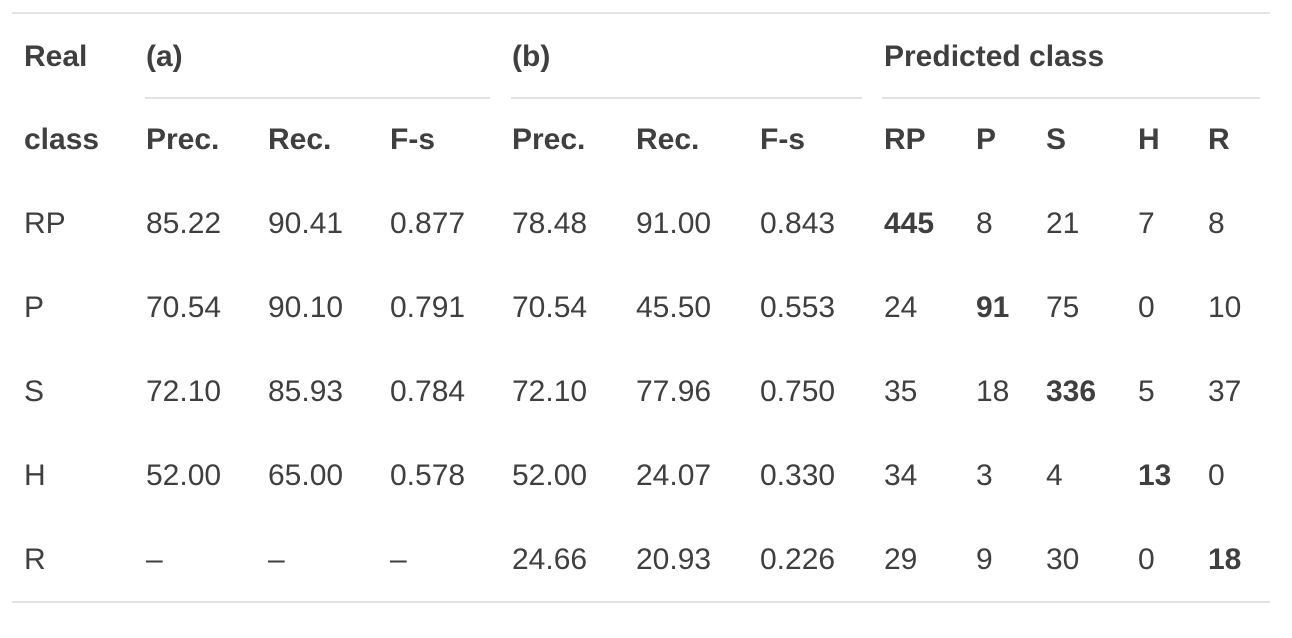 This screenshot has width=1292, height=638. What do you see at coordinates (549, 139) in the screenshot?
I see `col-header-b-precision: Prec.` at bounding box center [549, 139].